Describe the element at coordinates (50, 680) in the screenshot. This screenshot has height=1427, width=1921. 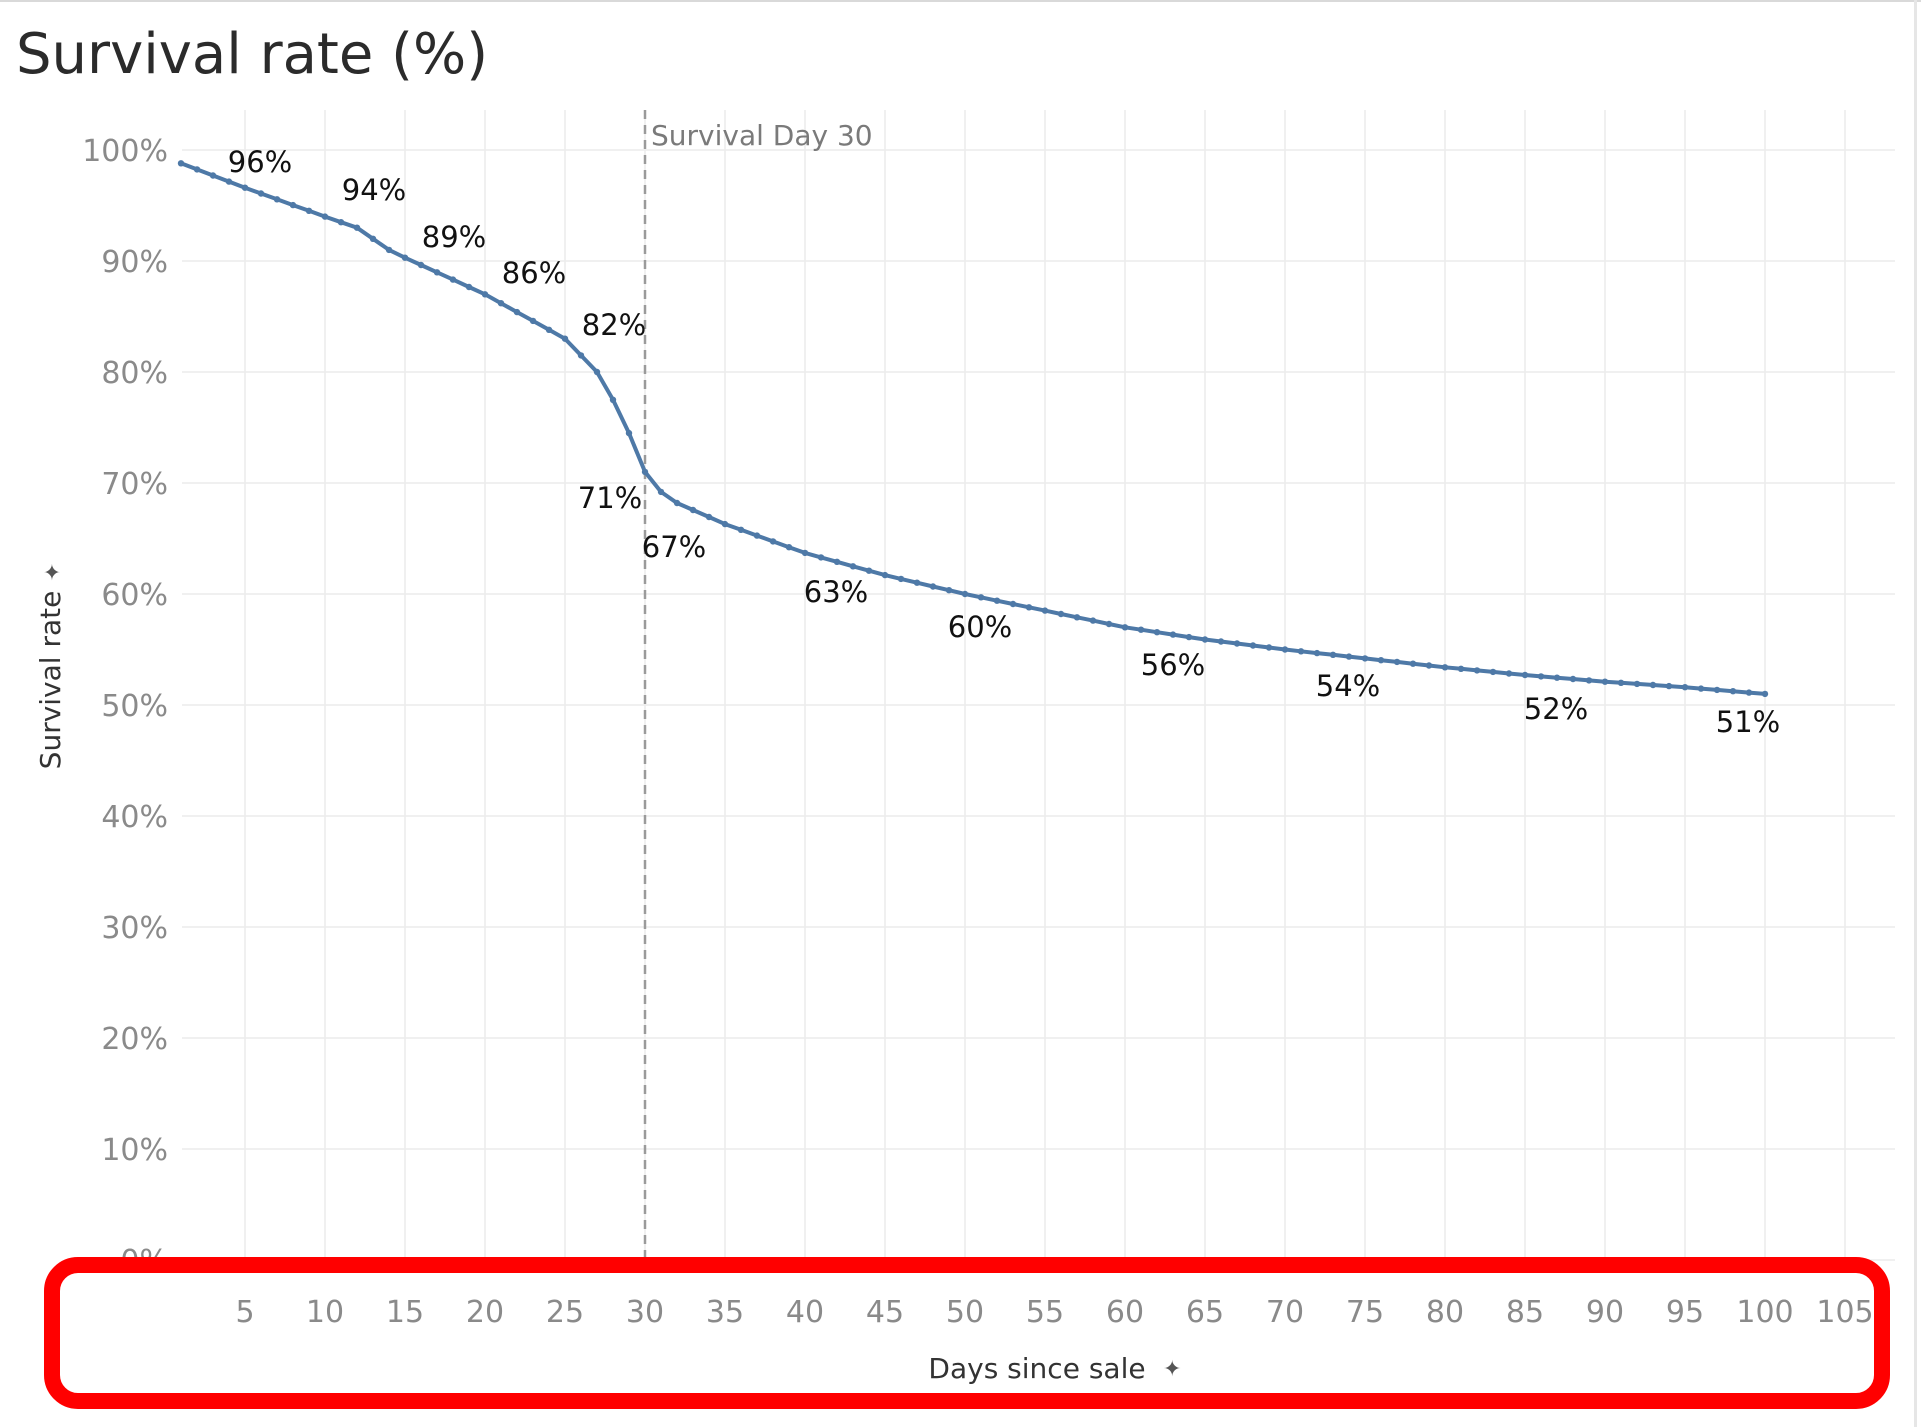
I see `y-axis-title: Survival rate` at that location.